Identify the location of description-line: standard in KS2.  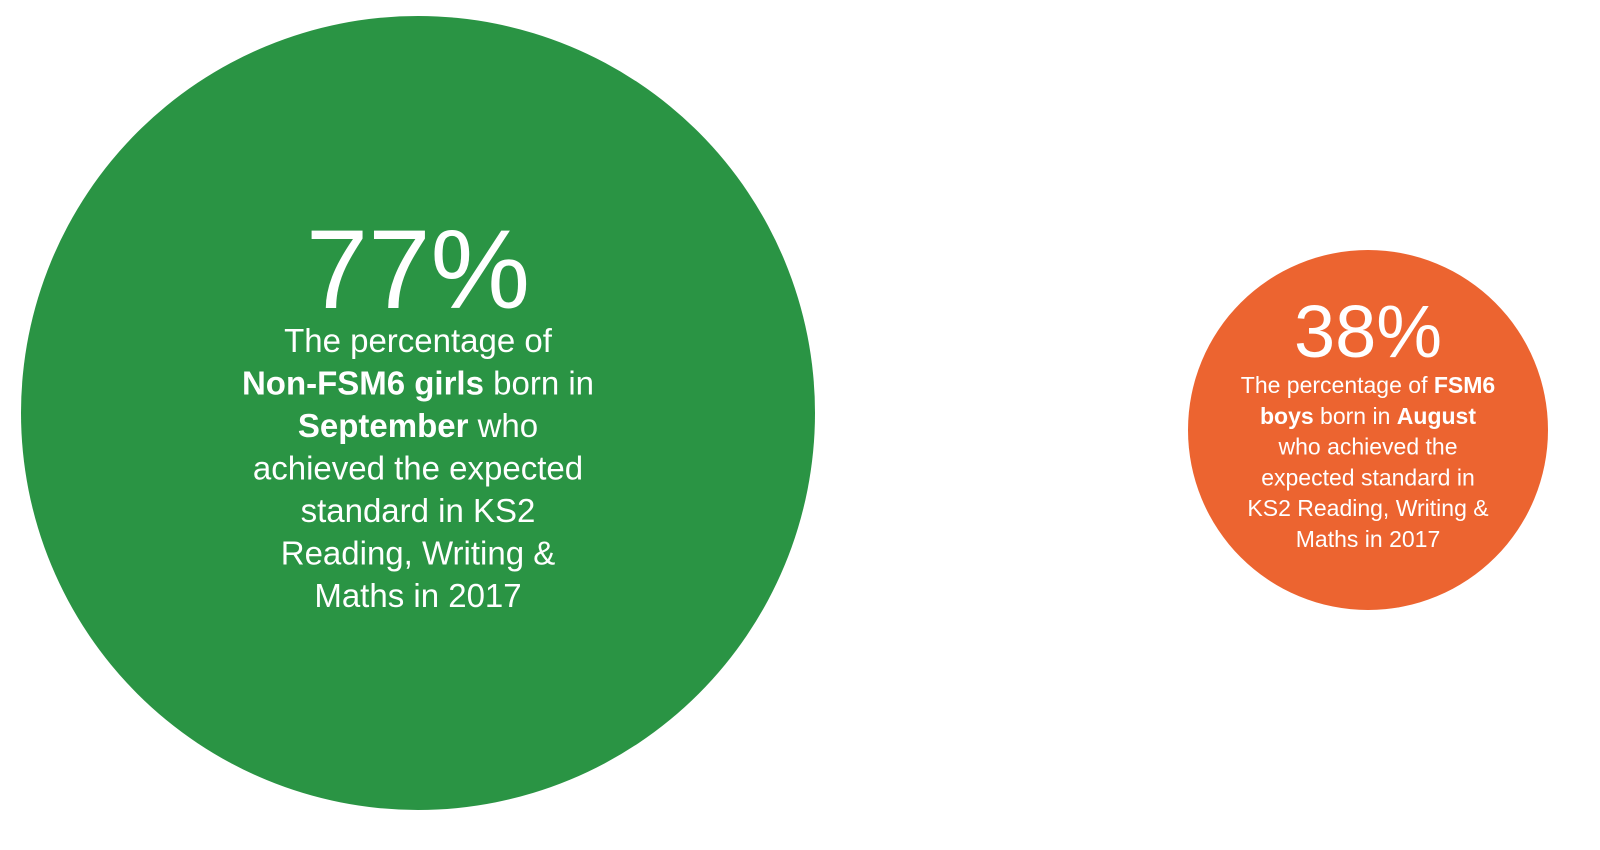
(418, 510).